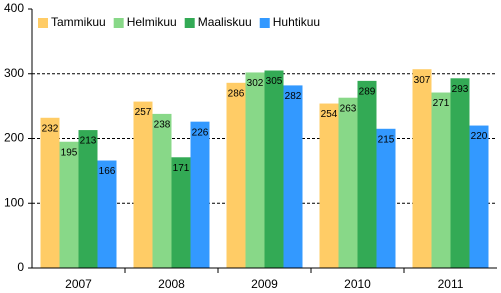  Describe the element at coordinates (14, 202) in the screenshot. I see `y-tick-label: 100` at that location.